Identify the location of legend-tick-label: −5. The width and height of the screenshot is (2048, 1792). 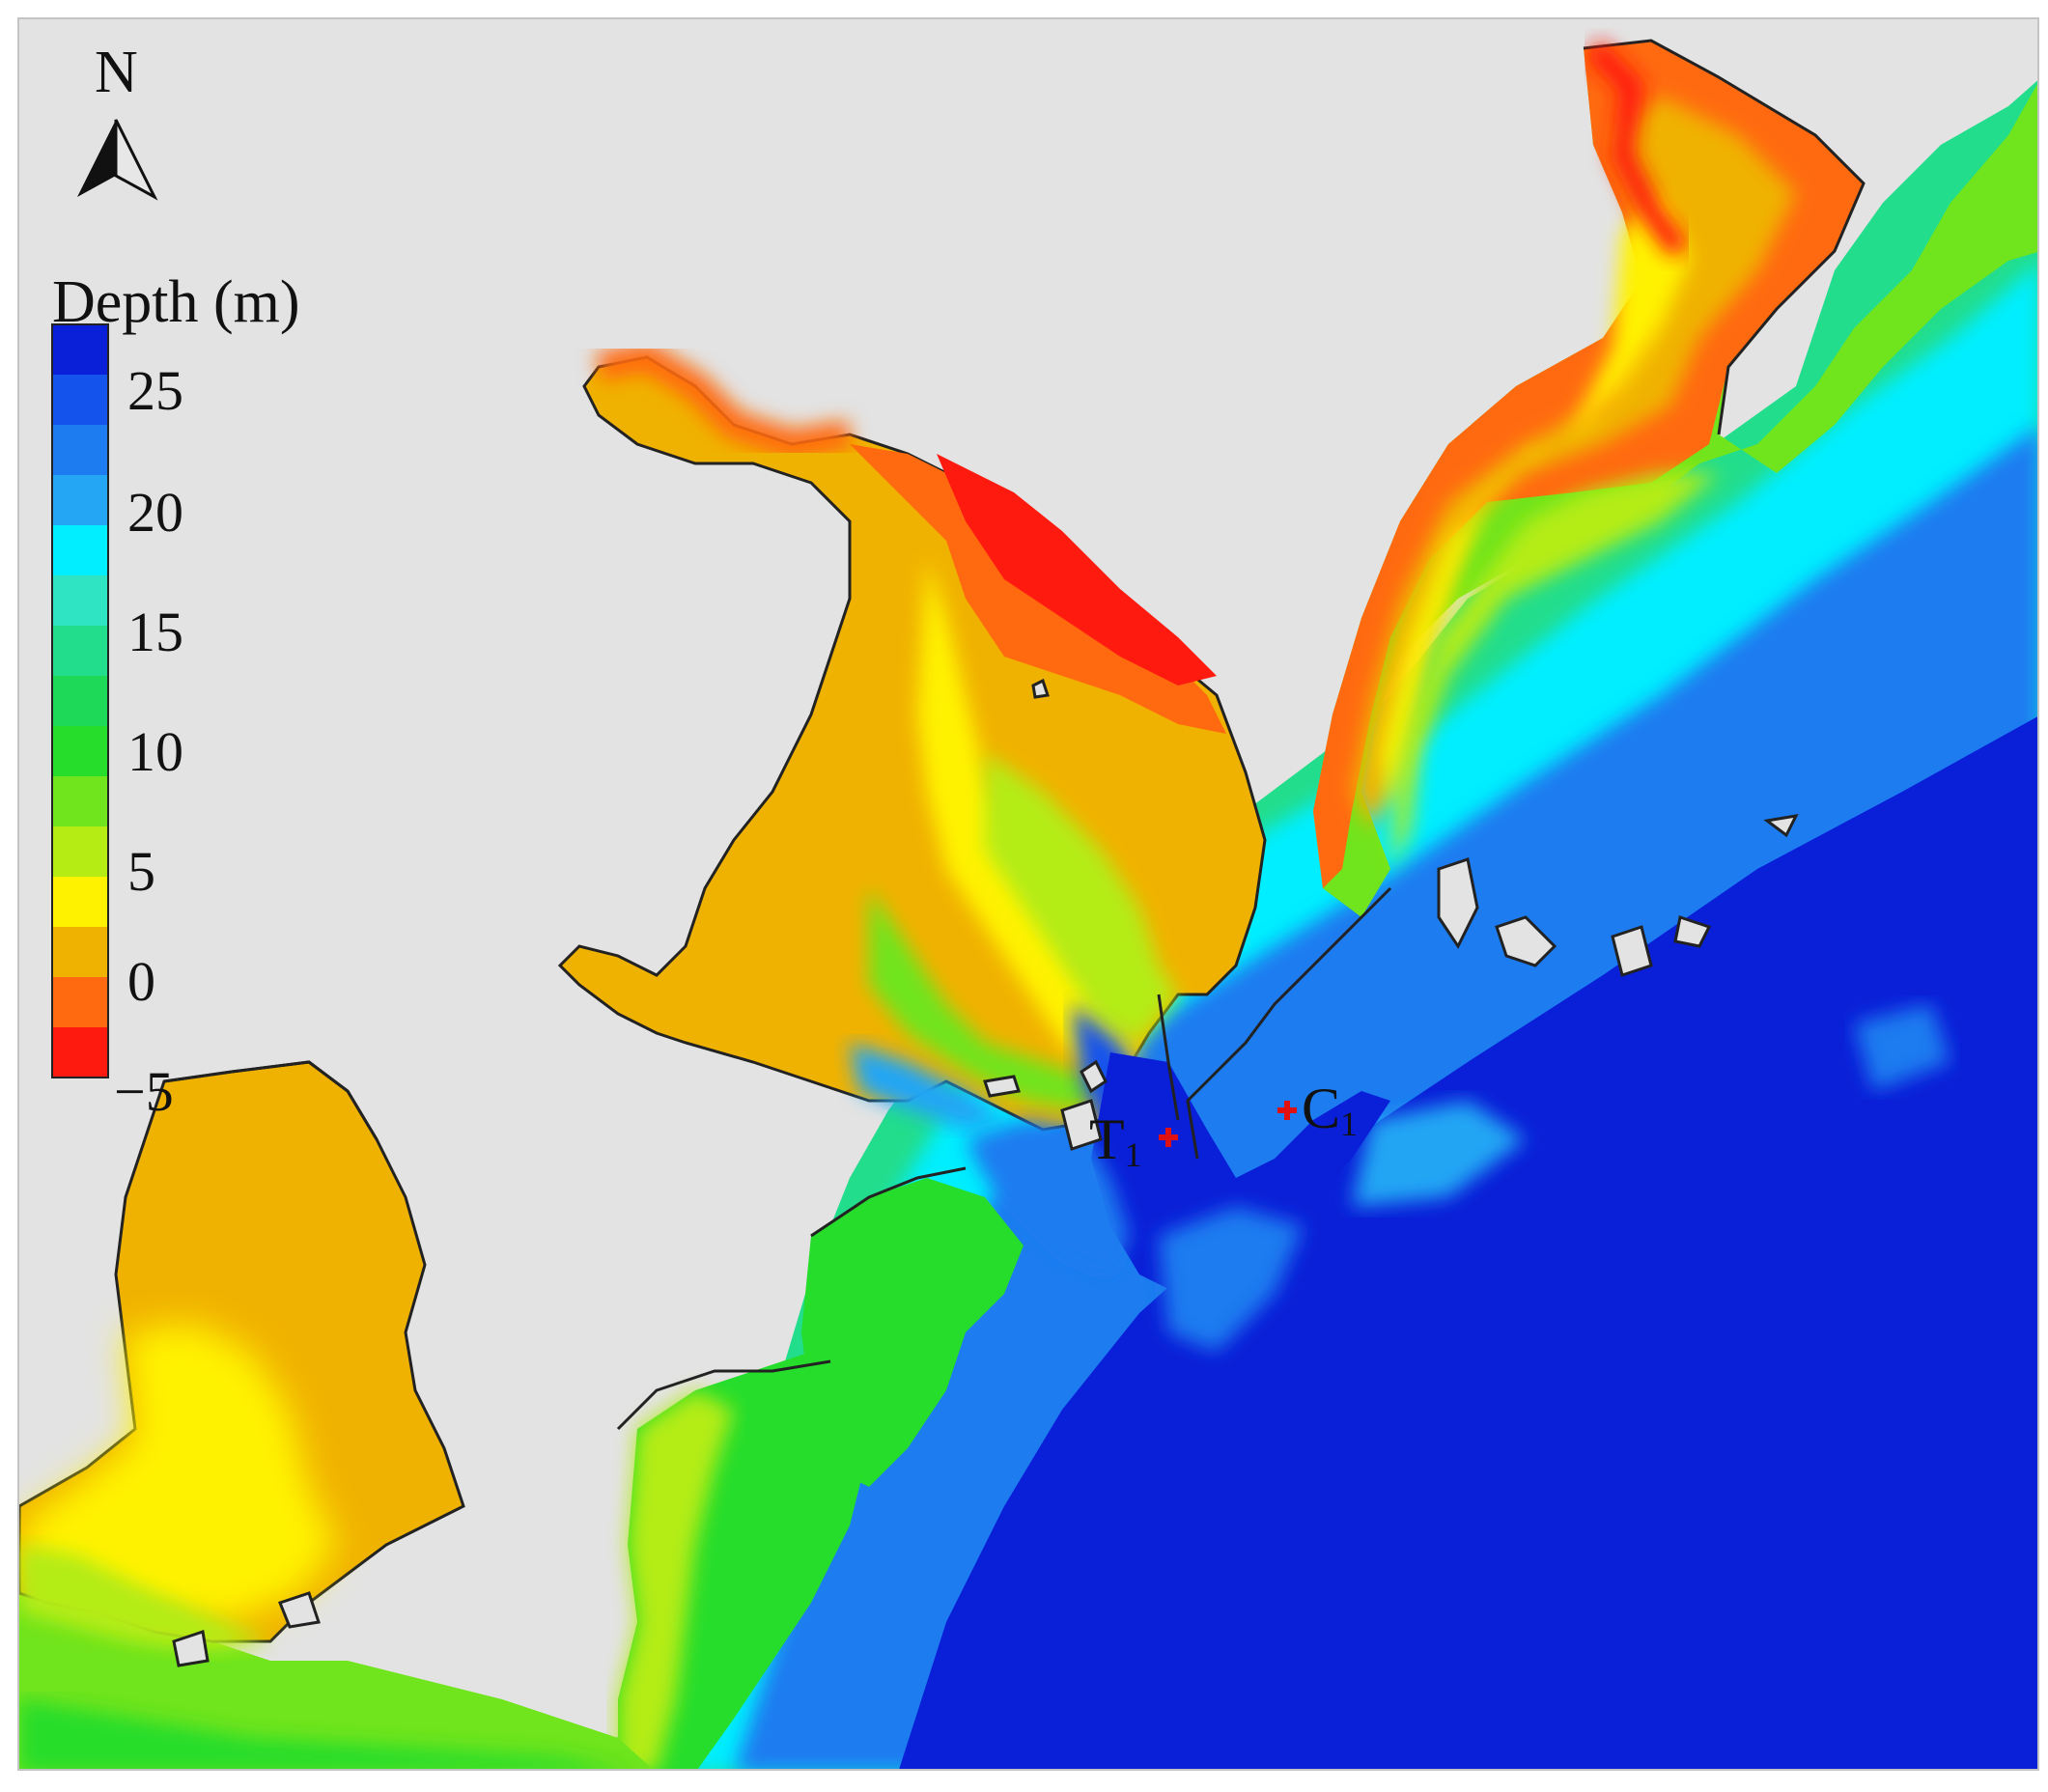
(144, 1091).